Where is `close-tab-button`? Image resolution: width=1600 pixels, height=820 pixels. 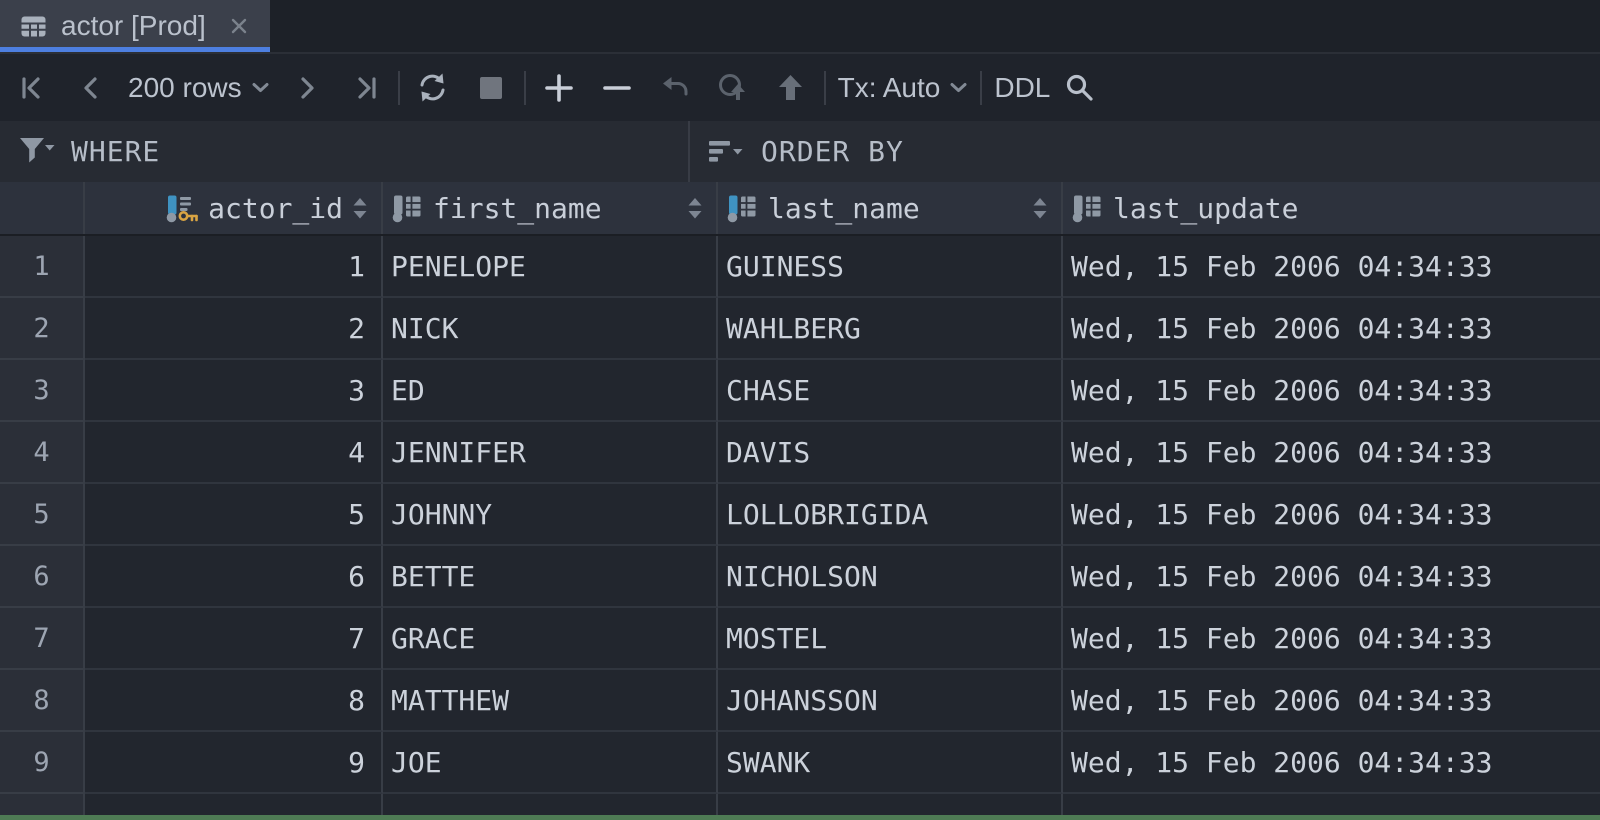 close-tab-button is located at coordinates (239, 26).